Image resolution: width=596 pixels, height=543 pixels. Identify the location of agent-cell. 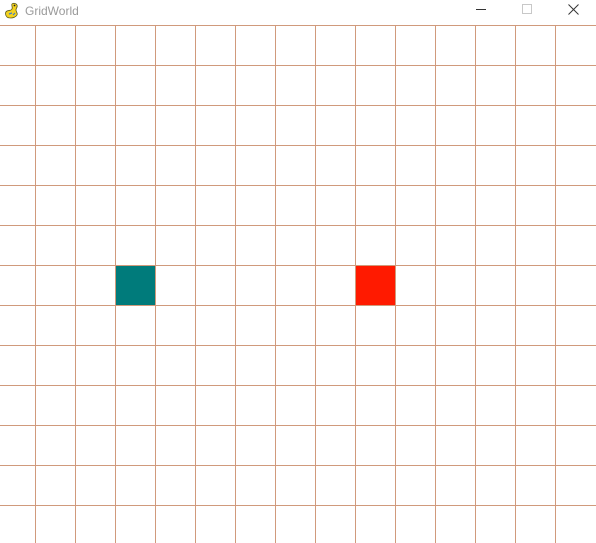
(135, 285).